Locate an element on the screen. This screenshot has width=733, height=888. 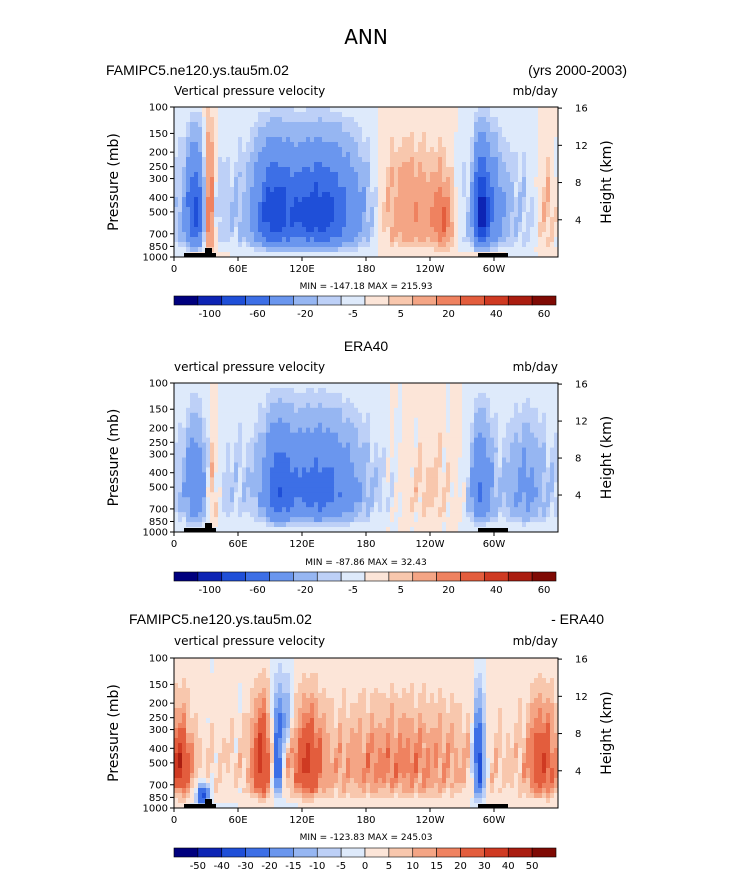
colorbar-swatch is located at coordinates (472, 300).